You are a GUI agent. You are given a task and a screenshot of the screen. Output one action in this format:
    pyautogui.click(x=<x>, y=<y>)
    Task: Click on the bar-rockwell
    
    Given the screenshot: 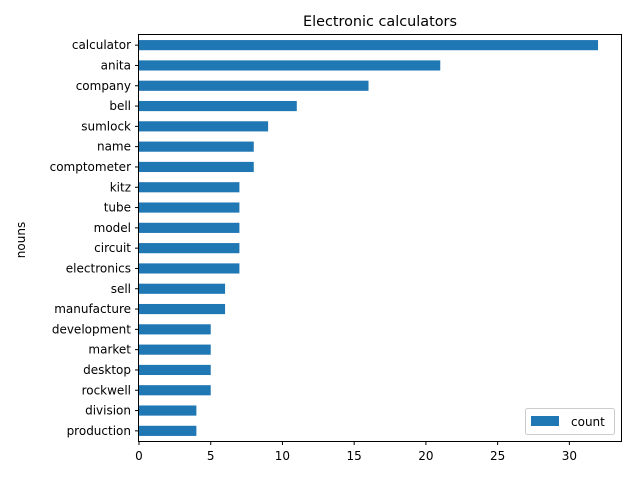 What is the action you would take?
    pyautogui.click(x=175, y=390)
    